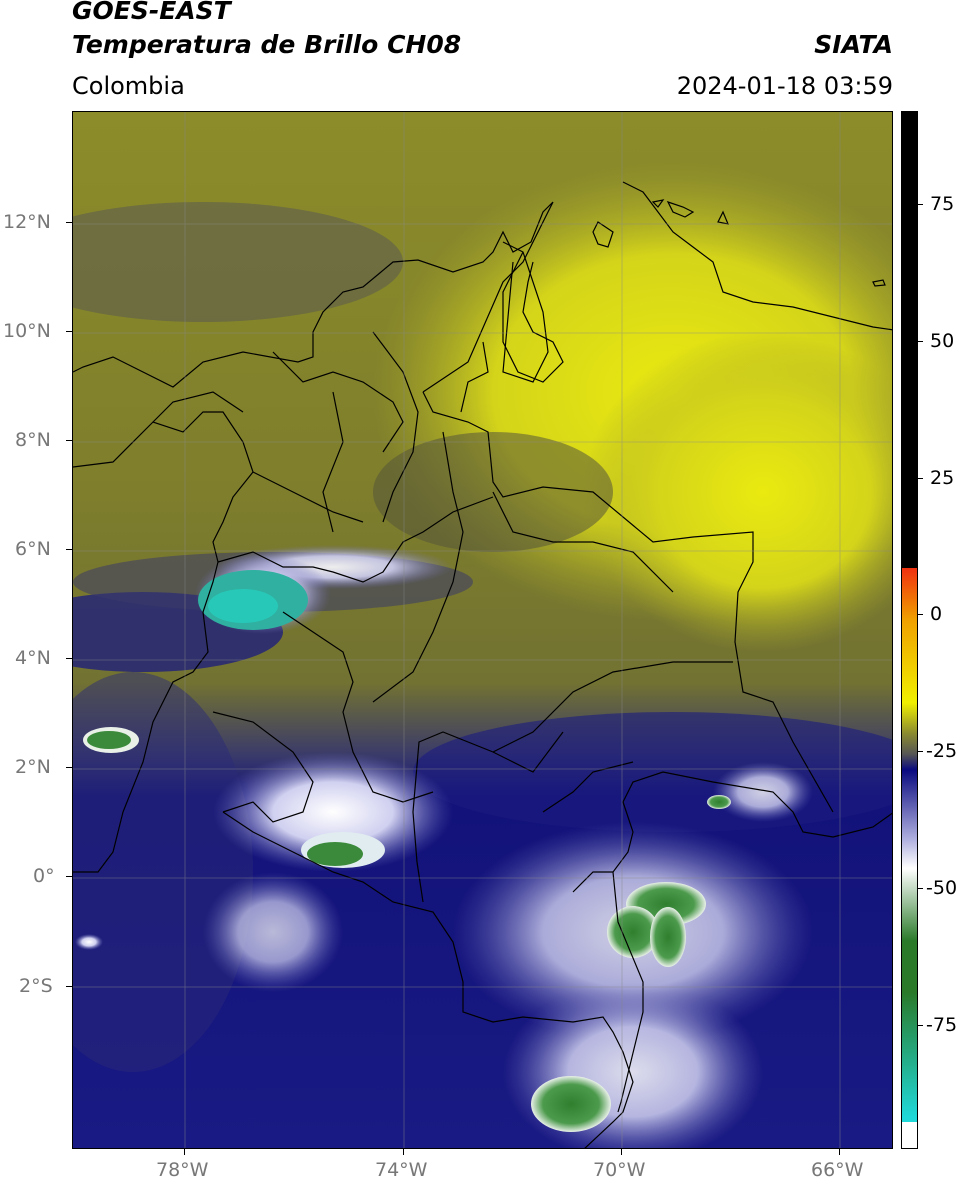 The image size is (966, 1190). I want to click on lat-label: 12°N, so click(27, 222).